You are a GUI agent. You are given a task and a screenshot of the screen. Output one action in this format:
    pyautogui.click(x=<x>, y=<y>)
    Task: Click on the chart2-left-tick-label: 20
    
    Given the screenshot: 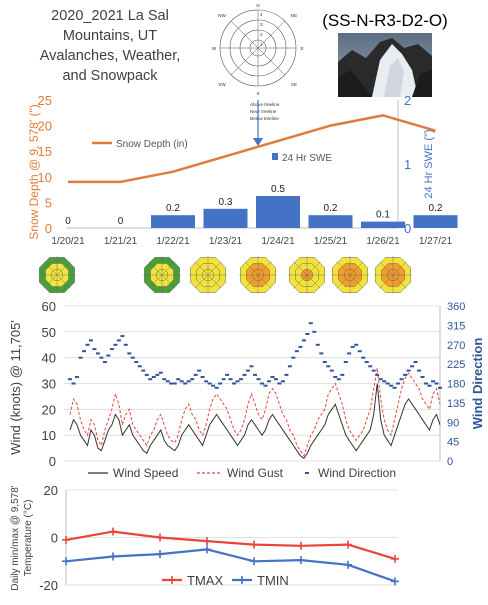 What is the action you would take?
    pyautogui.click(x=49, y=409)
    